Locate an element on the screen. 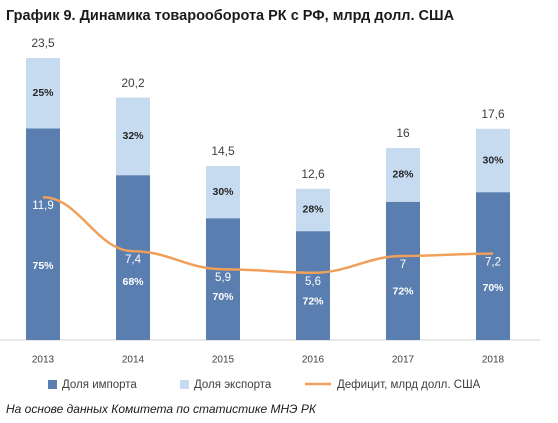 The image size is (558, 423). x-tick-label: 2017 is located at coordinates (403, 360).